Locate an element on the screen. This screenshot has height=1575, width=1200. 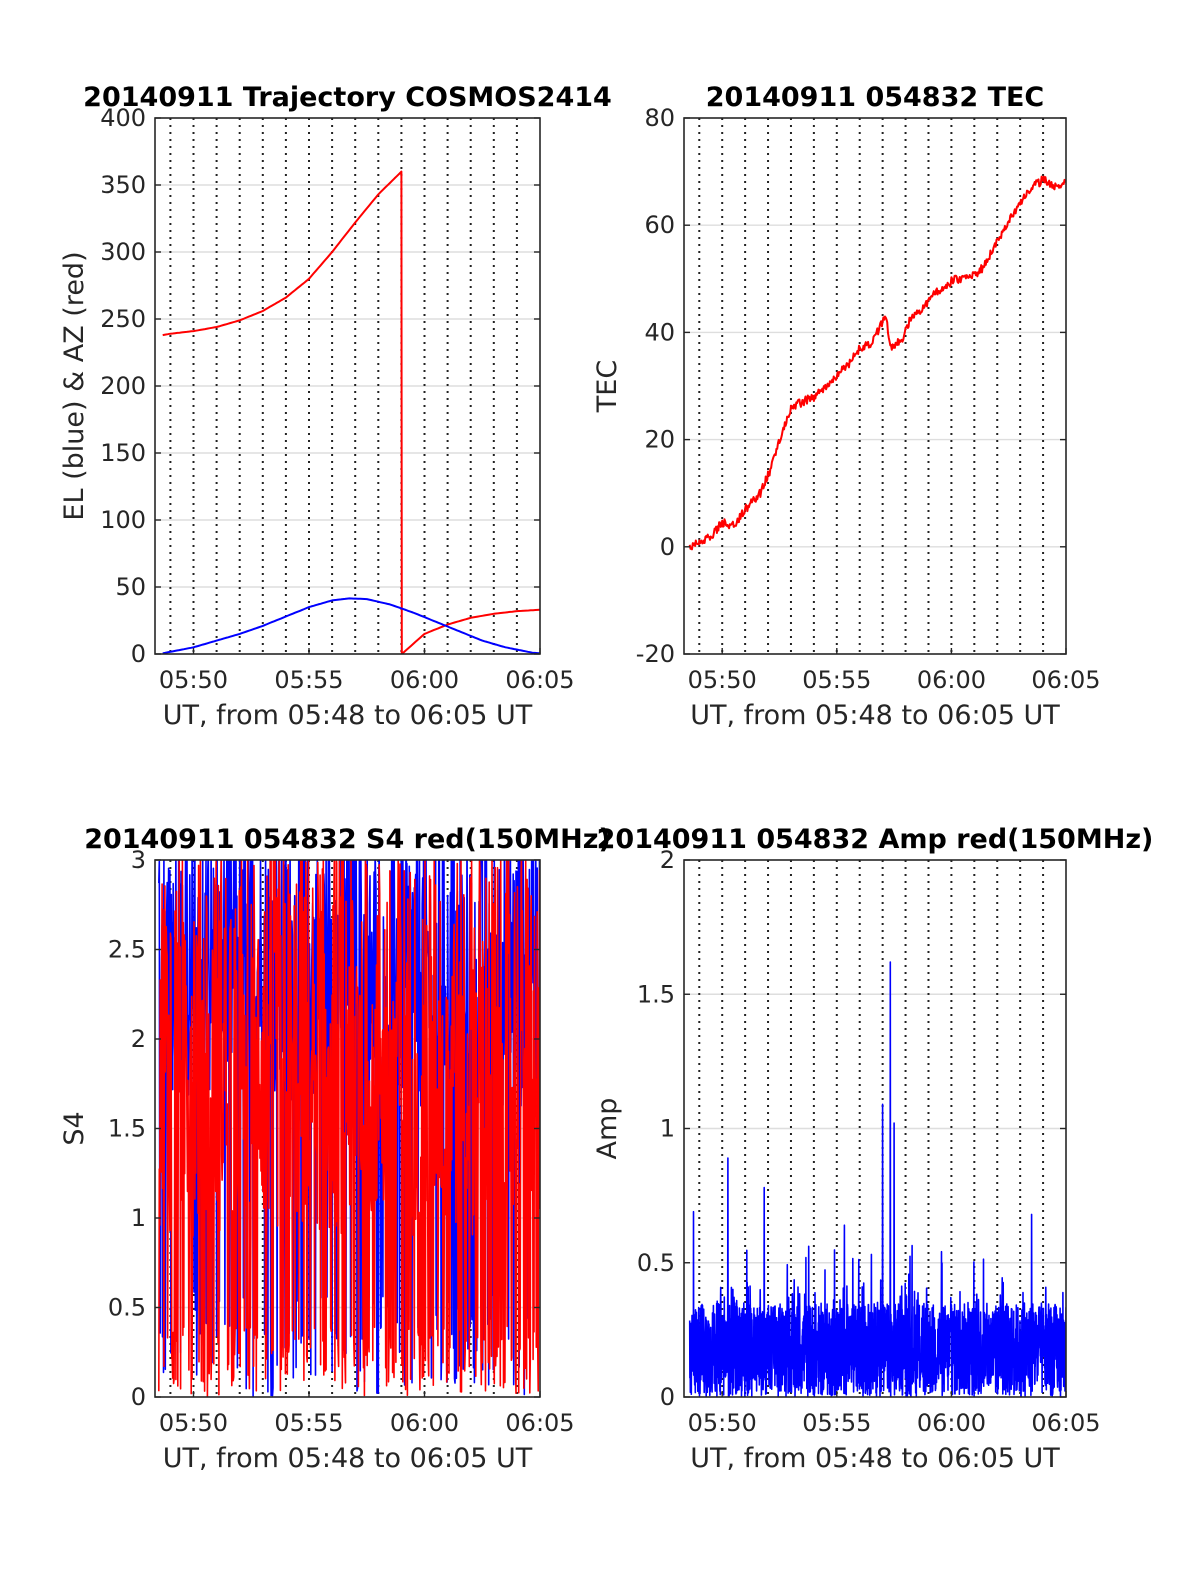
chart-title: 20140911 054832 S4 red(150MHz) is located at coordinates (347, 839).